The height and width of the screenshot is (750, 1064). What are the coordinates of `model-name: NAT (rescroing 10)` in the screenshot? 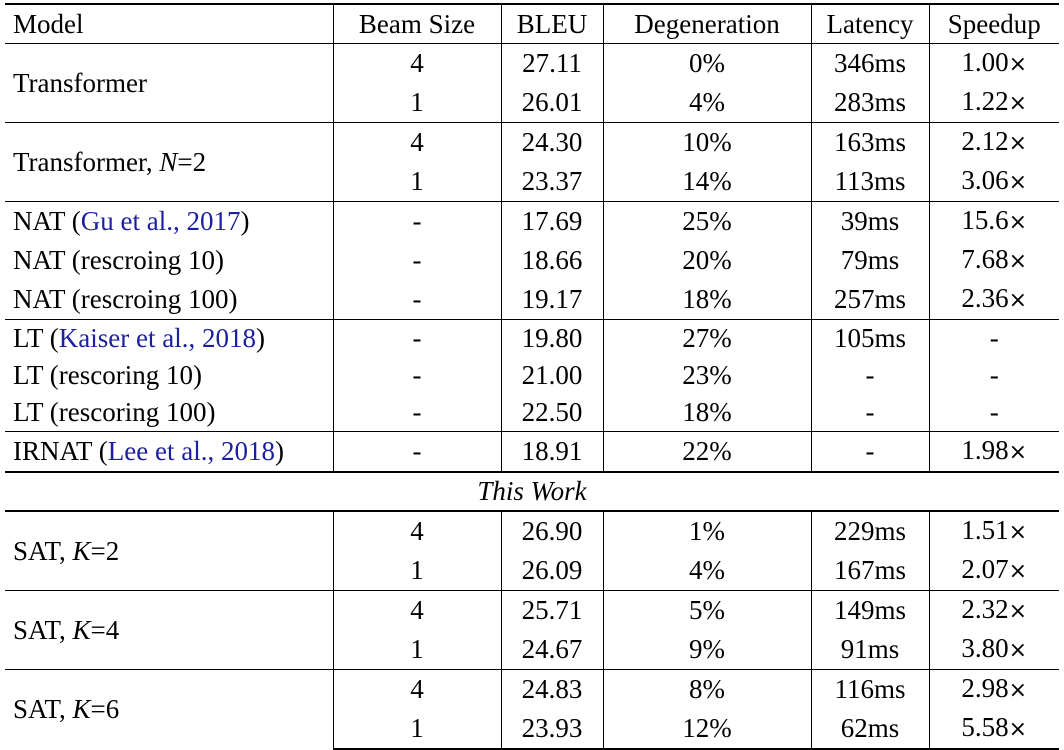 It's located at (118, 260).